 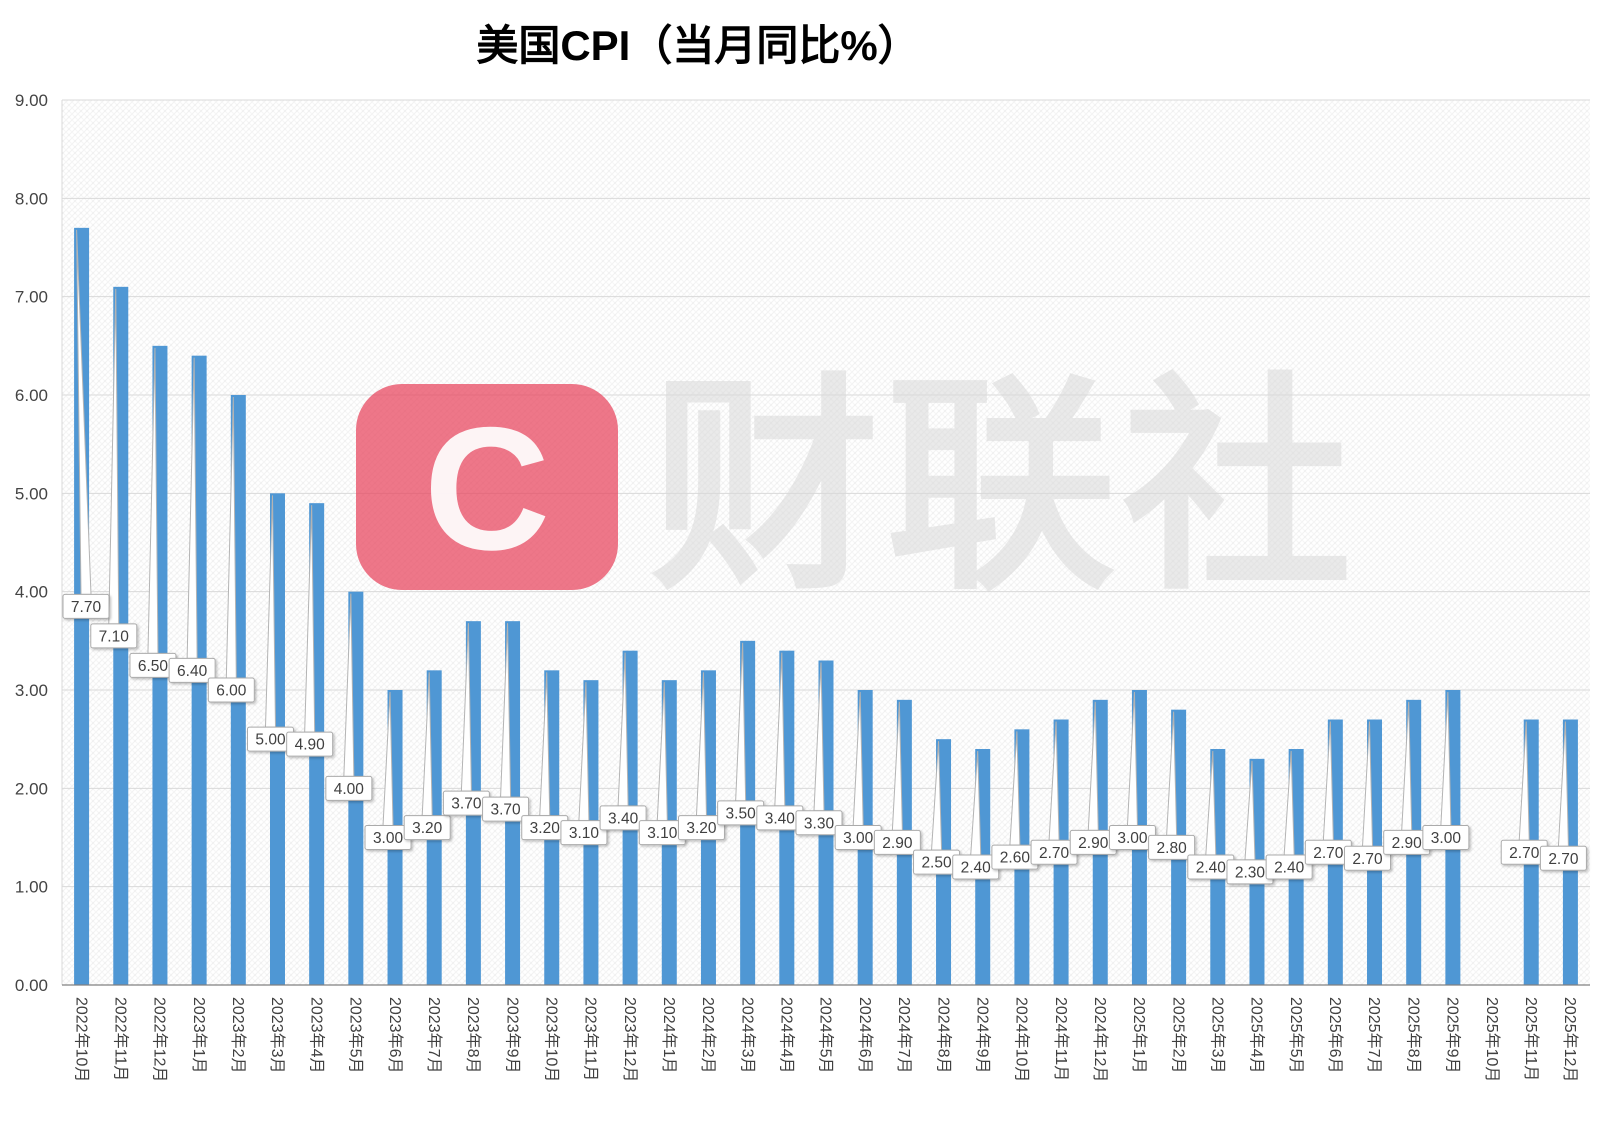 What do you see at coordinates (780, 818) in the screenshot?
I see `data-label: 3.40` at bounding box center [780, 818].